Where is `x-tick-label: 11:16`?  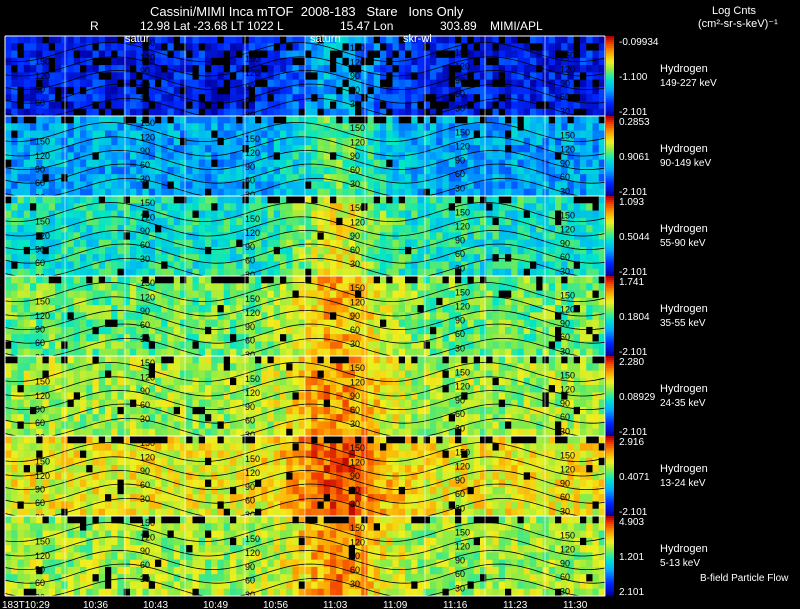 x-tick-label: 11:16 is located at coordinates (455, 604).